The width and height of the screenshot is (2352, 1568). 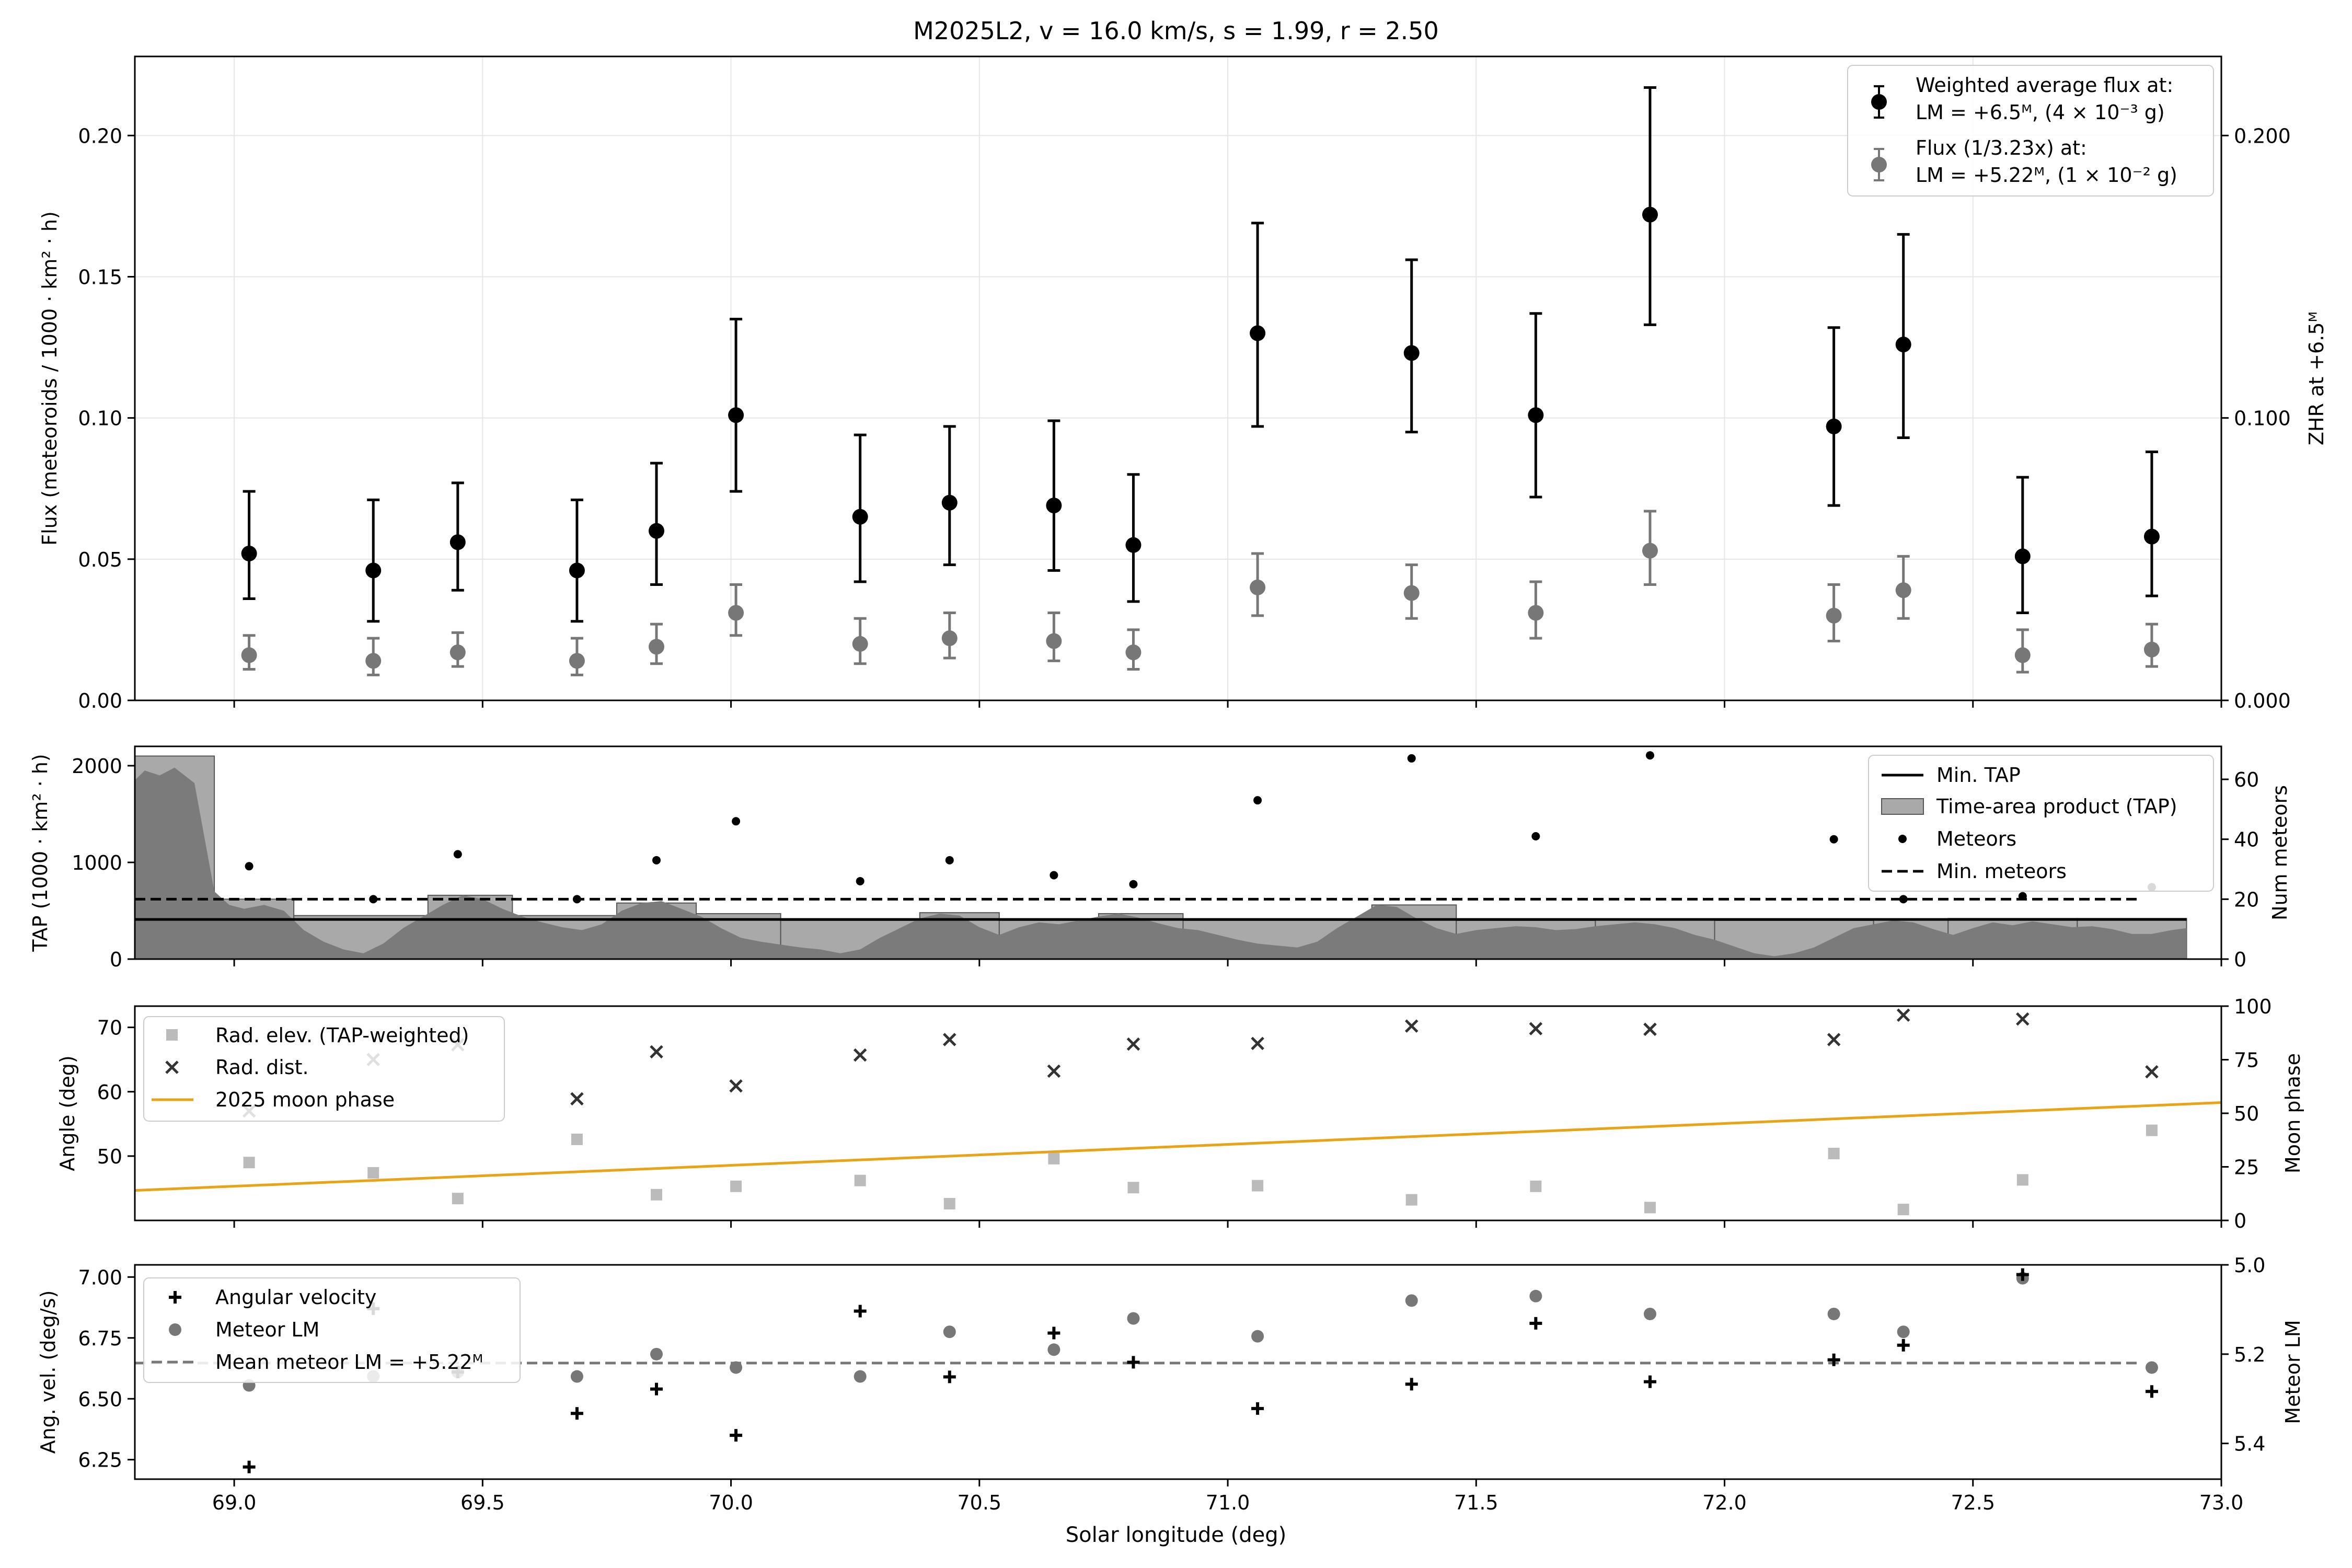 What do you see at coordinates (1161, 863) in the screenshot?
I see `tap-curve-area` at bounding box center [1161, 863].